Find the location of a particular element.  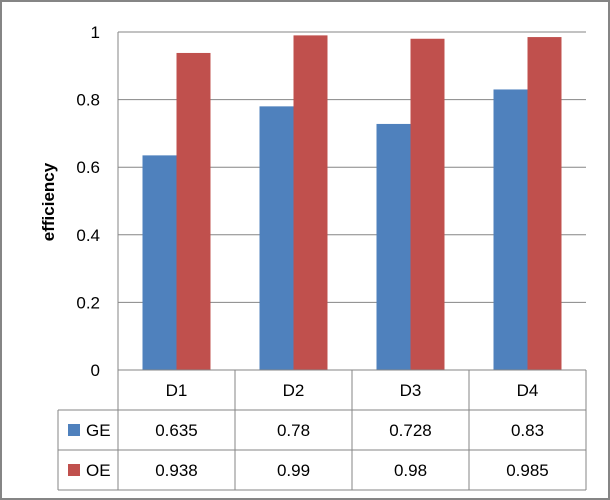

x-category-label: D3 is located at coordinates (411, 390).